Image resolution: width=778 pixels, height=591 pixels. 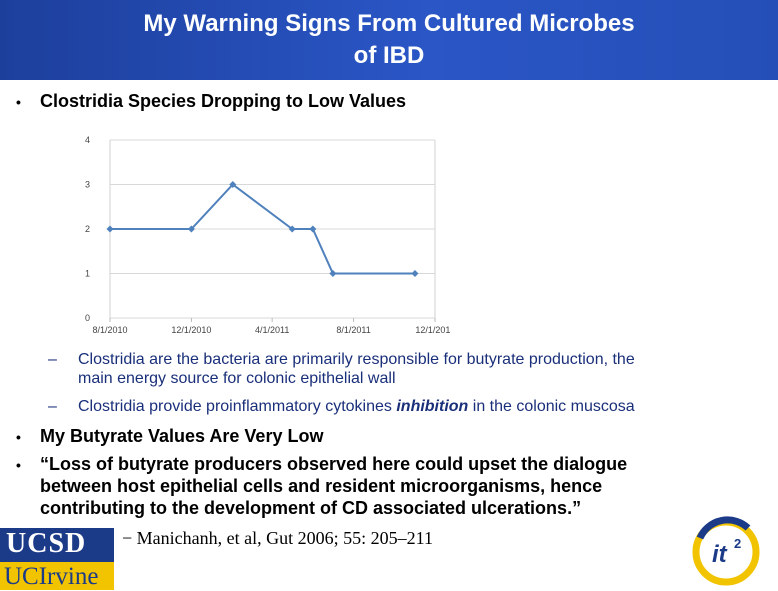 I want to click on it2-superscript: 2, so click(x=737, y=543).